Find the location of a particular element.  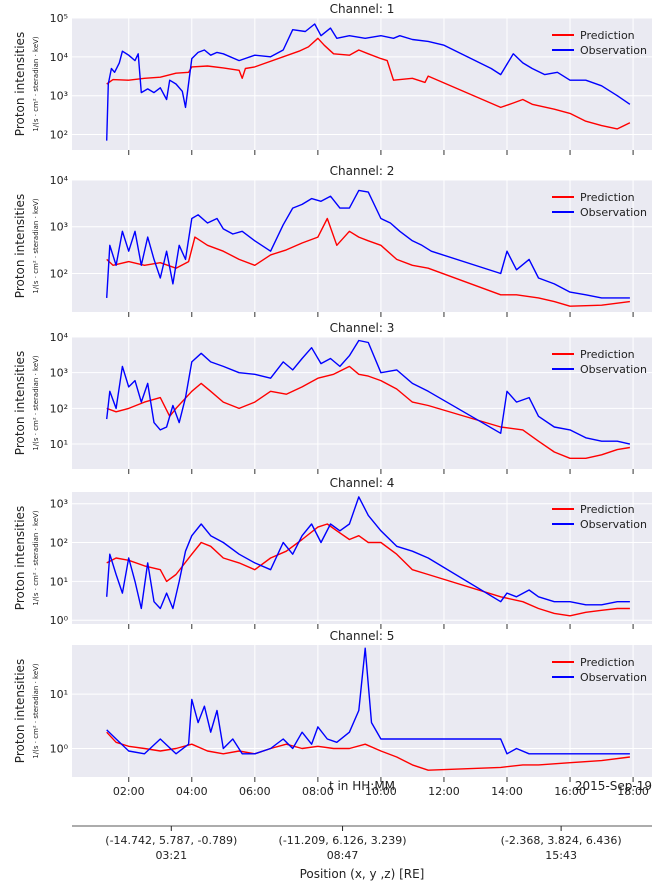

position-tick-time: 03:21 is located at coordinates (171, 855).